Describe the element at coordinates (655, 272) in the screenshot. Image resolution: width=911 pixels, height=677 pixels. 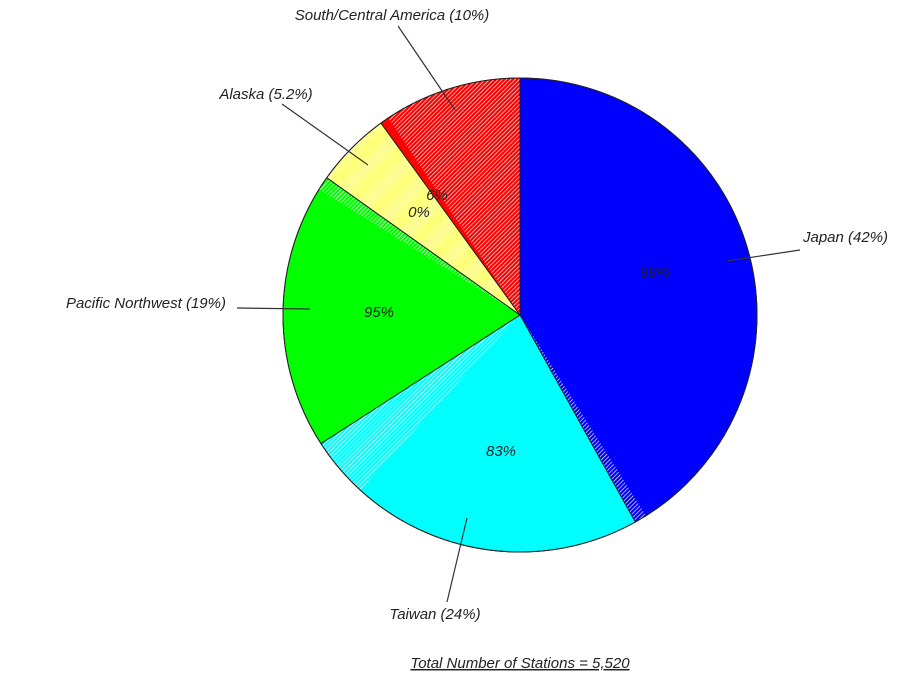
I see `inner-label: 98%` at that location.